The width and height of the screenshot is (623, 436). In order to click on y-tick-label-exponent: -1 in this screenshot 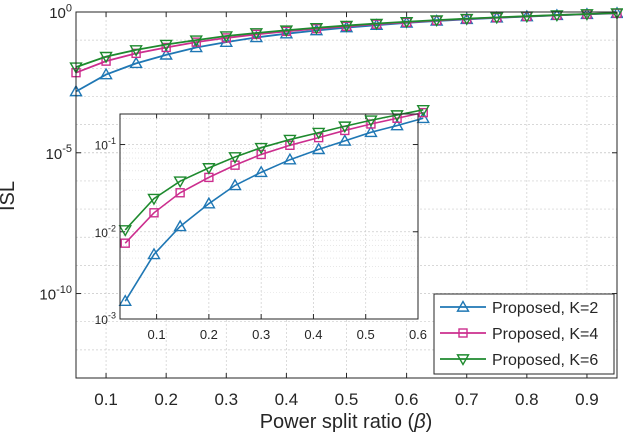, I will do `click(112, 141)`.